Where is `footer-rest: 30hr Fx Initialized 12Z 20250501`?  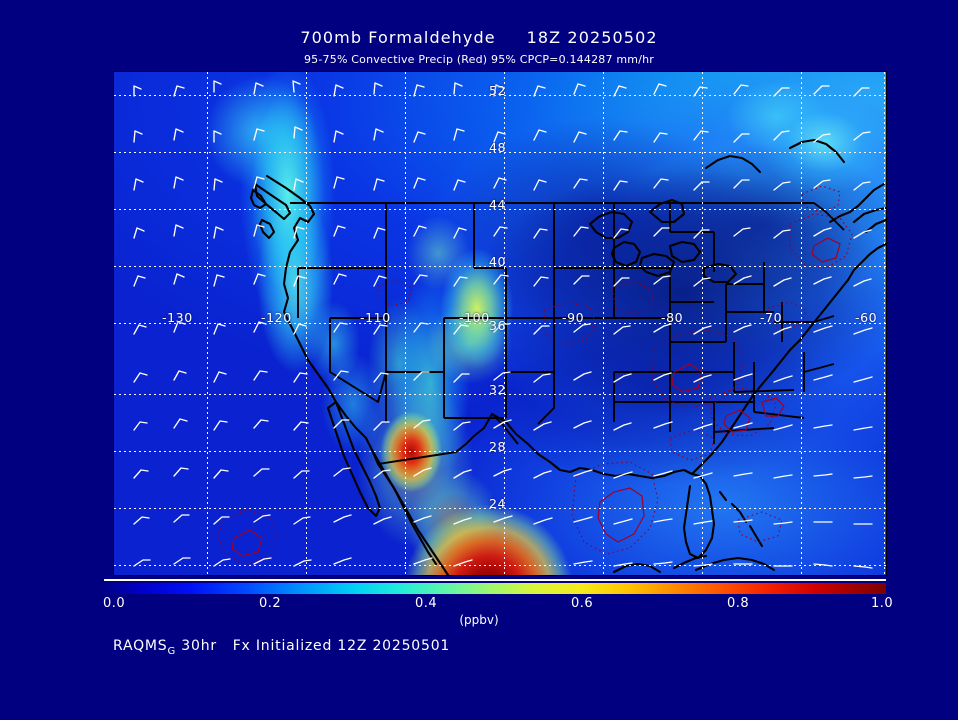
footer-rest: 30hr Fx Initialized 12Z 20250501 is located at coordinates (313, 646).